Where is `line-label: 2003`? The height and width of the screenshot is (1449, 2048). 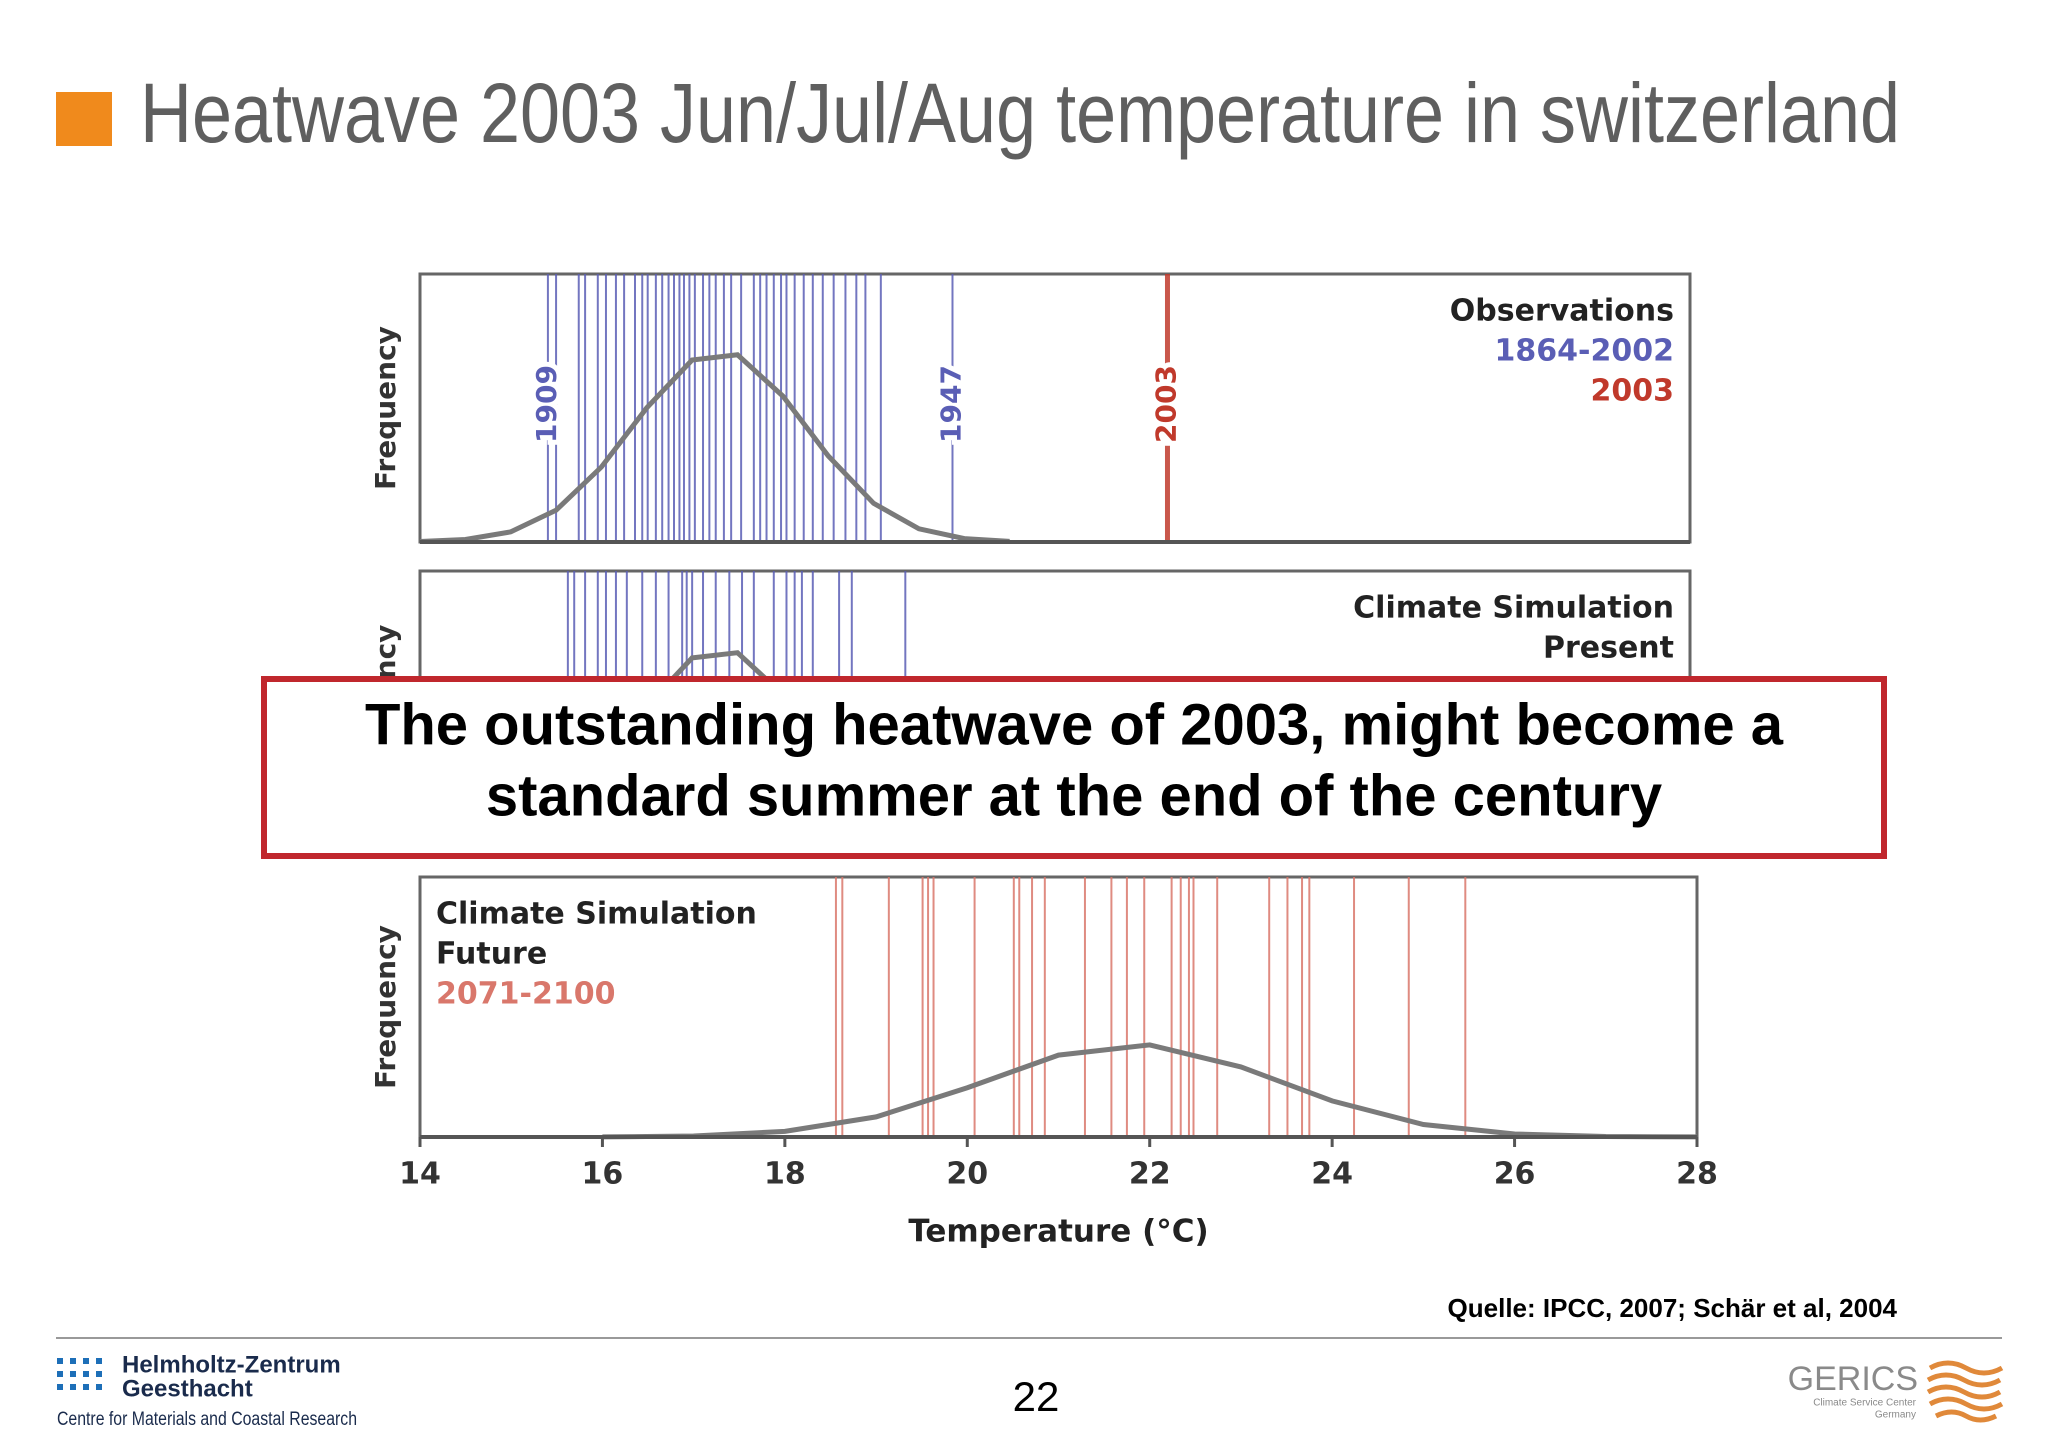 line-label: 2003 is located at coordinates (1165, 404).